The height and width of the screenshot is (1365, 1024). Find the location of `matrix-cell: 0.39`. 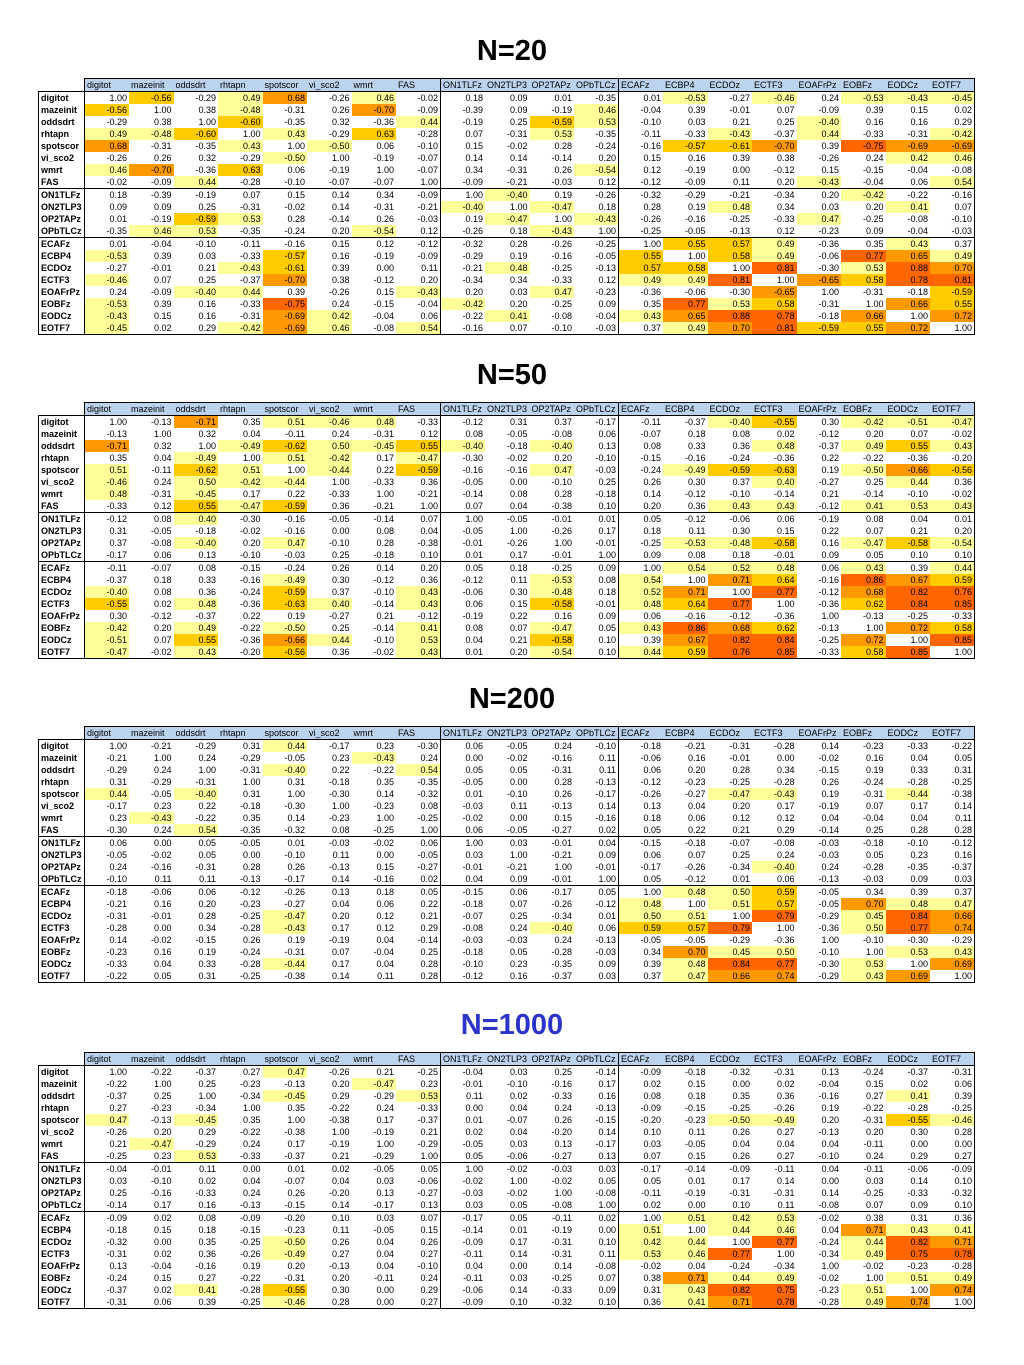

matrix-cell: 0.39 is located at coordinates (818, 146).